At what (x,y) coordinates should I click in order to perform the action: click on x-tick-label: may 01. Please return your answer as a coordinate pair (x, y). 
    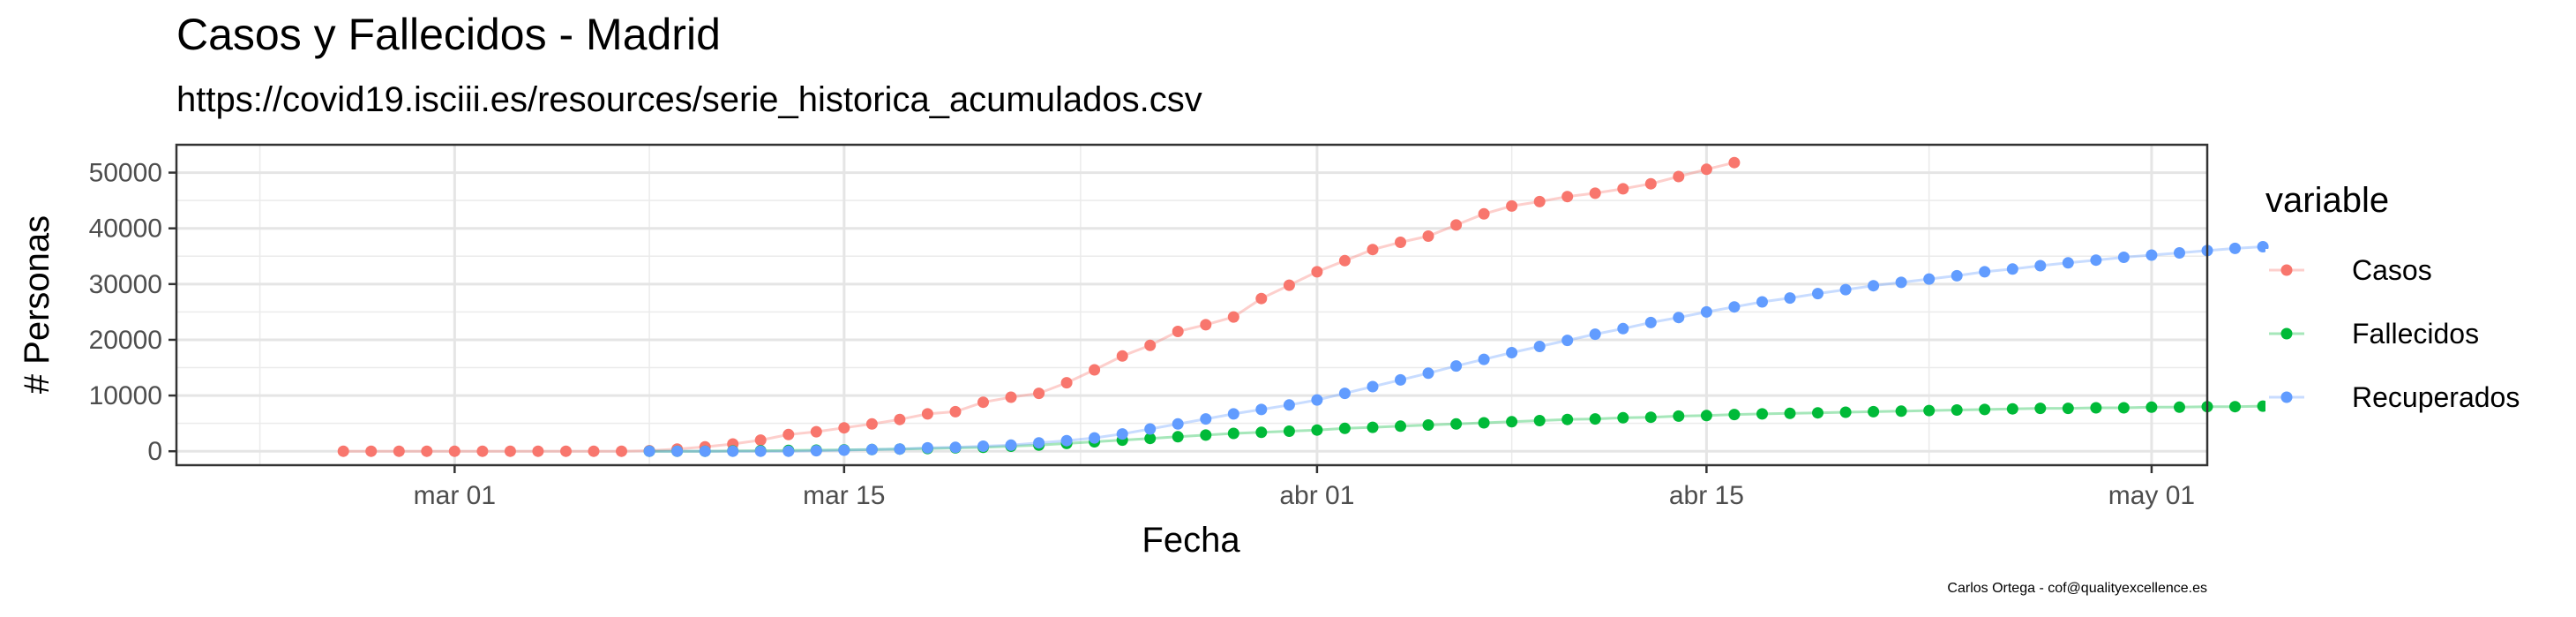
    Looking at the image, I should click on (2151, 495).